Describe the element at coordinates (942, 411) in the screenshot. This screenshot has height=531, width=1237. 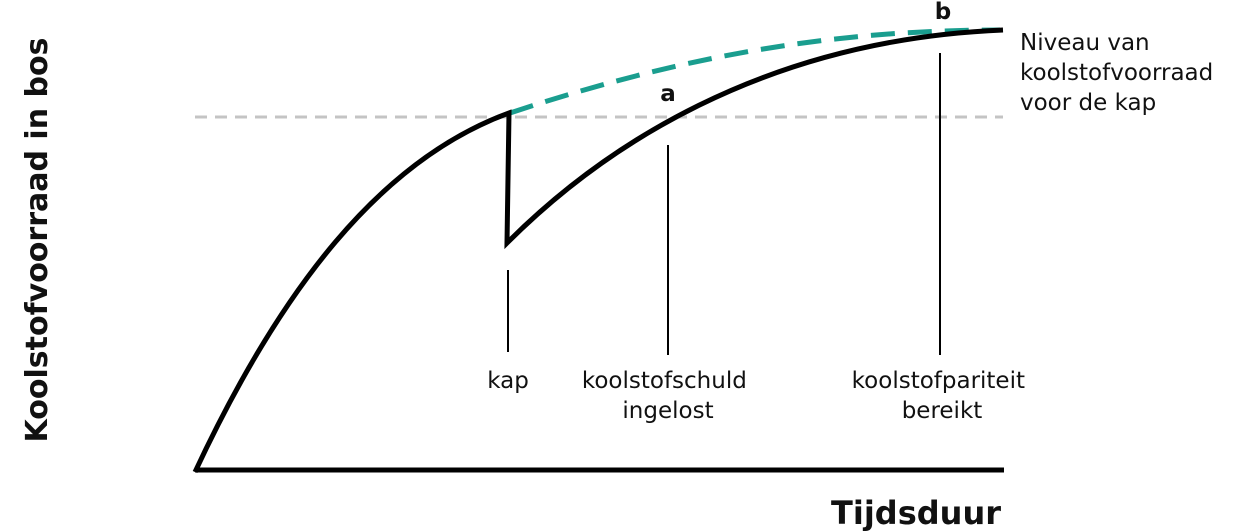
I see `label-line: bereikt` at that location.